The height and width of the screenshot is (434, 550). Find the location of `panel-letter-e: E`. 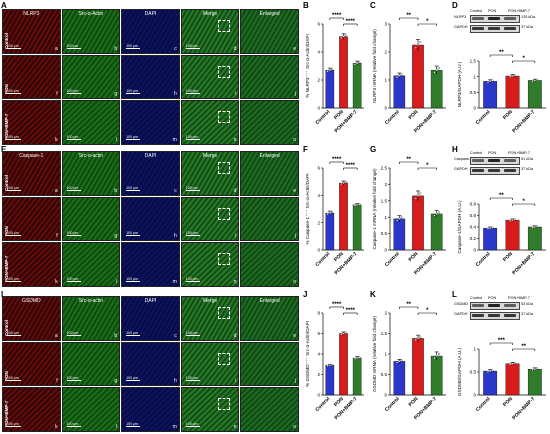

panel-letter-e: E is located at coordinates (4, 149).